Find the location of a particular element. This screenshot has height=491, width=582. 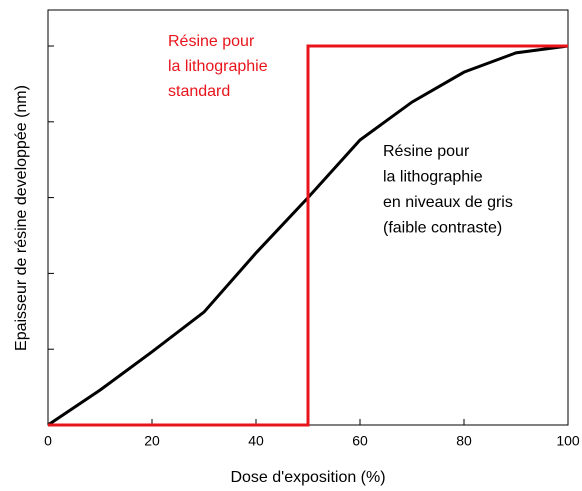

y-axis-label: Epaisseur de résine developpée (nm) is located at coordinates (21, 218).